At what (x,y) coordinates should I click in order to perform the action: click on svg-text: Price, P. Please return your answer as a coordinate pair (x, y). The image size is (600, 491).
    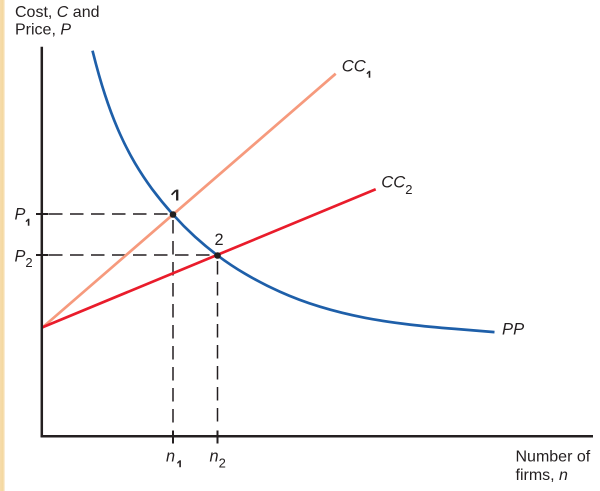
    Looking at the image, I should click on (43, 30).